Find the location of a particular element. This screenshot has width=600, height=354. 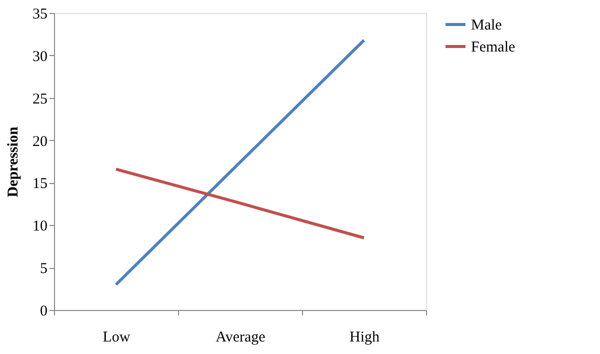

y-tick-label: 25 is located at coordinates (40, 99).